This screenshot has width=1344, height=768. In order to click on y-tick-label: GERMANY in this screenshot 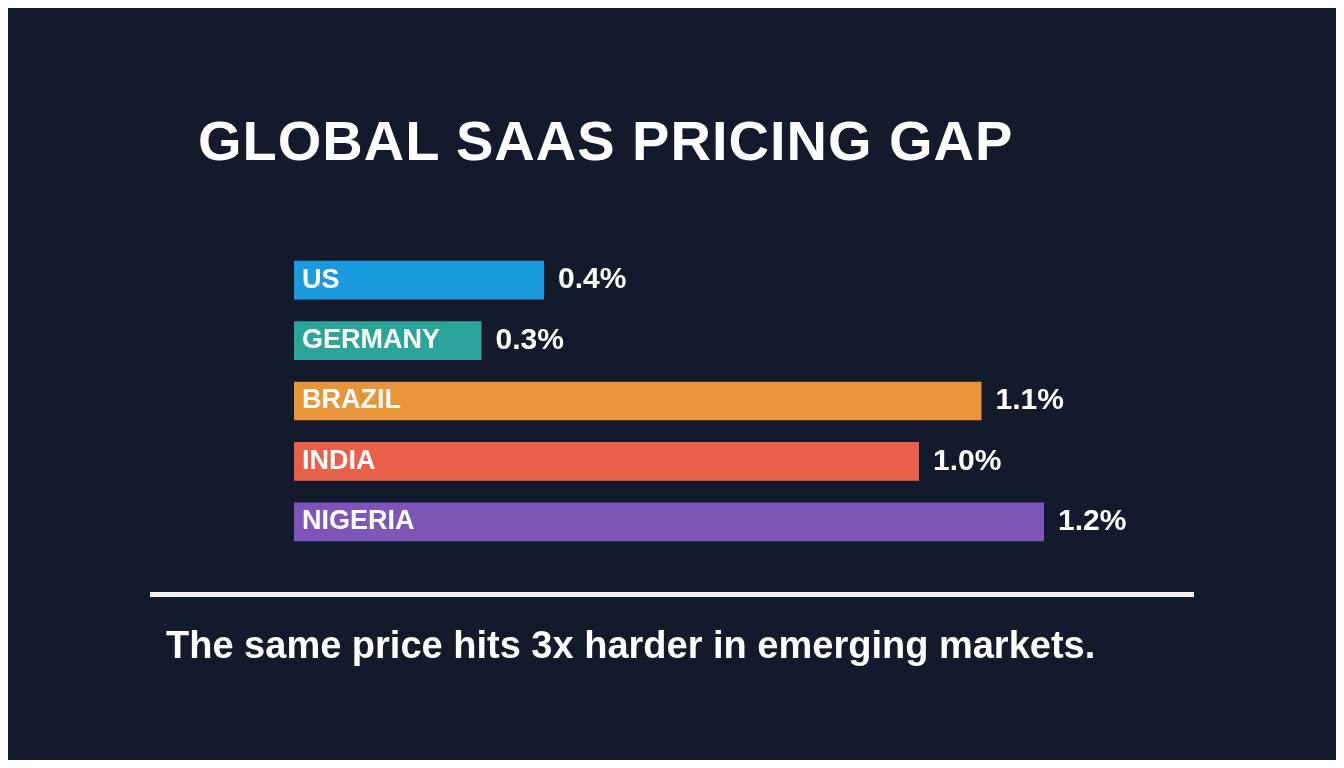, I will do `click(371, 339)`.